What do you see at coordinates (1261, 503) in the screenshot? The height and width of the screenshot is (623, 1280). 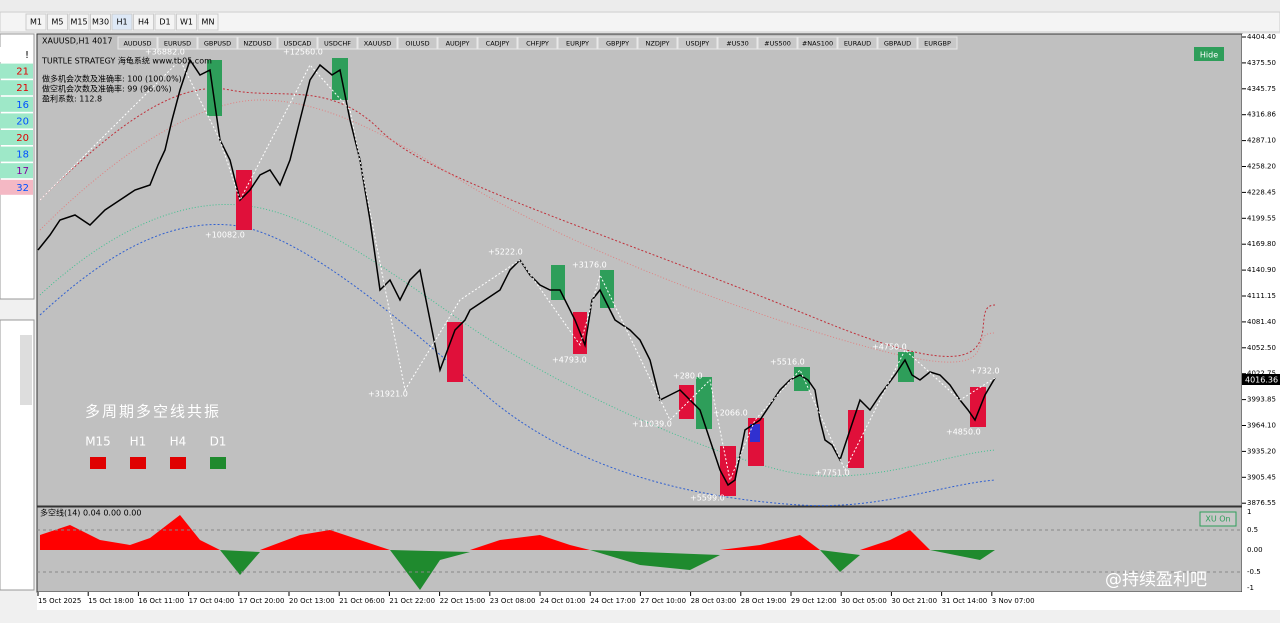 I see `price-tick-label: 3876.55` at bounding box center [1261, 503].